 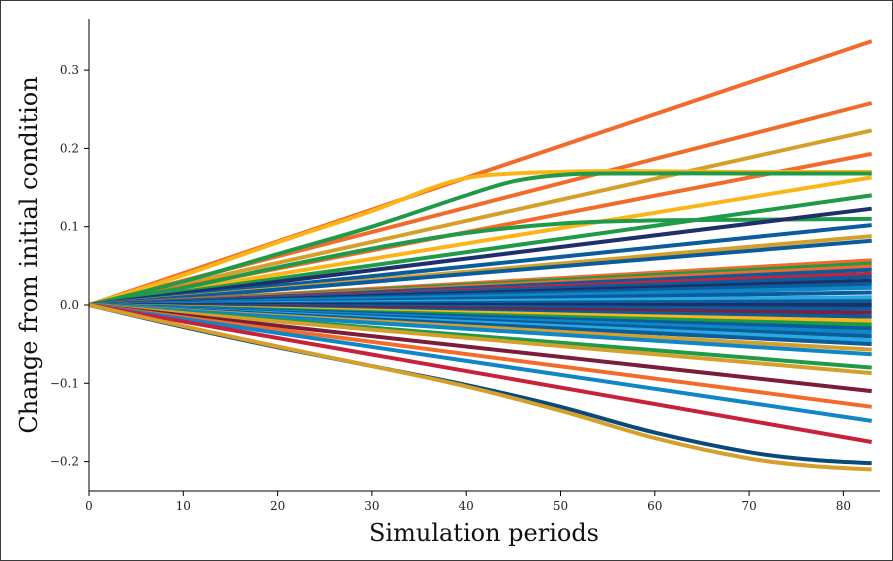 What do you see at coordinates (89, 506) in the screenshot?
I see `x-tick-label: 0` at bounding box center [89, 506].